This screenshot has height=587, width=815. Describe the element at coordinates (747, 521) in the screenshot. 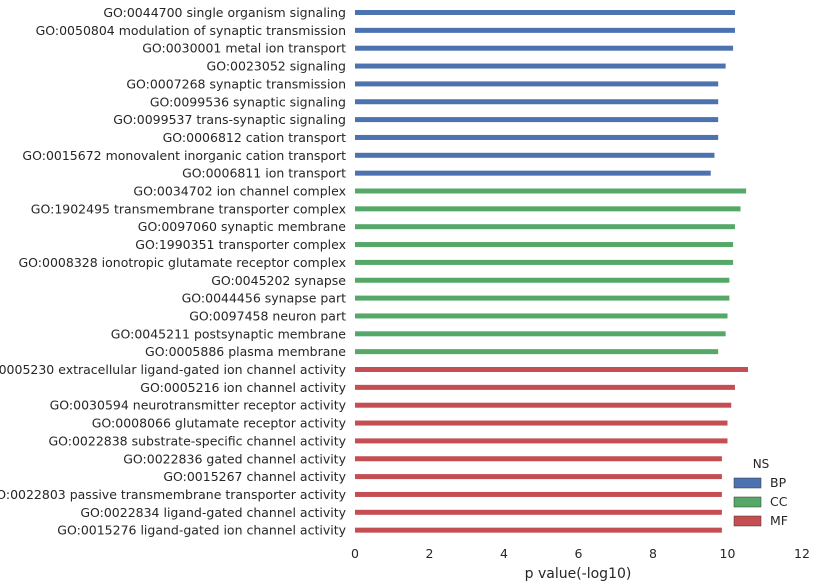

I see `legend-swatch-mf` at that location.